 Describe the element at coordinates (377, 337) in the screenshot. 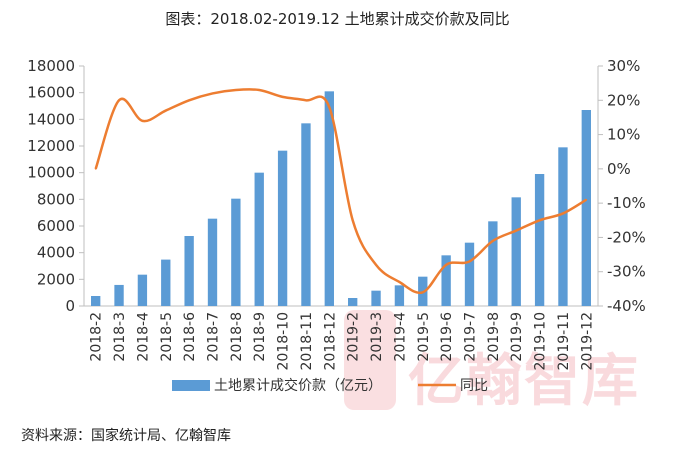

I see `x-tick-label: 2019-3` at that location.